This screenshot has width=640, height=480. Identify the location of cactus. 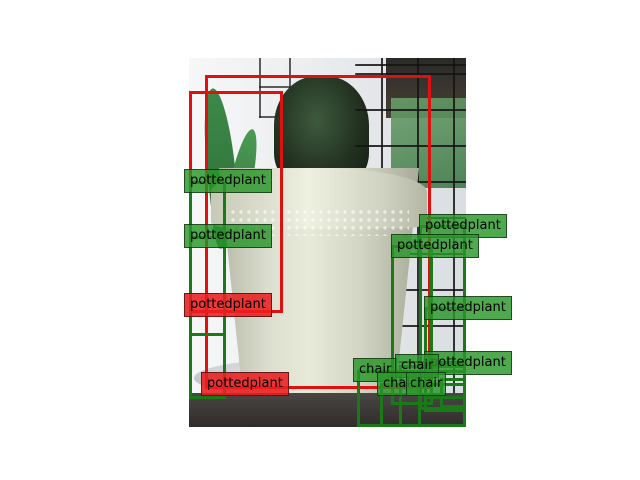
(321, 131).